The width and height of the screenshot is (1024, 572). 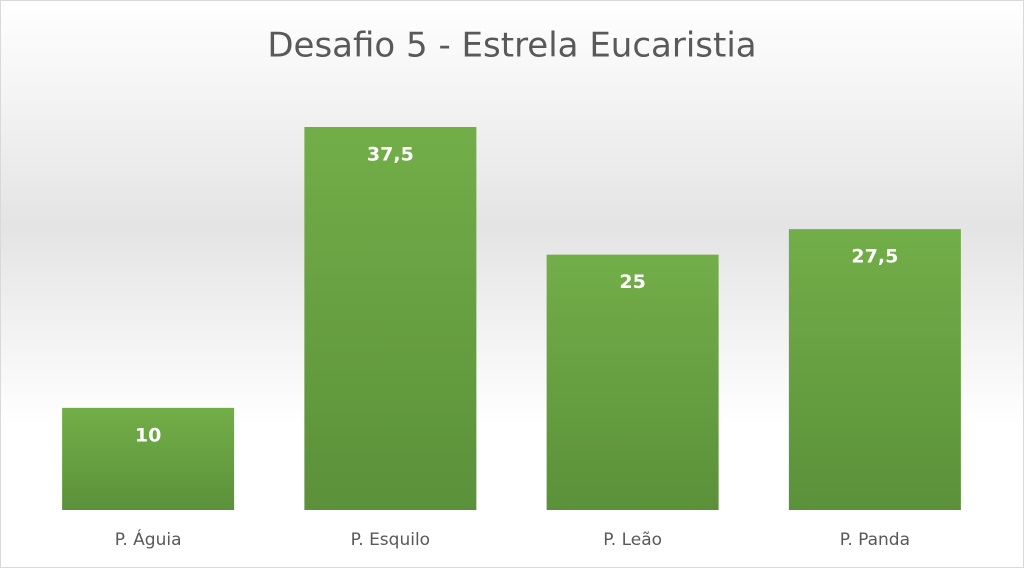 I want to click on x-tick-label: P. Águia, so click(x=148, y=539).